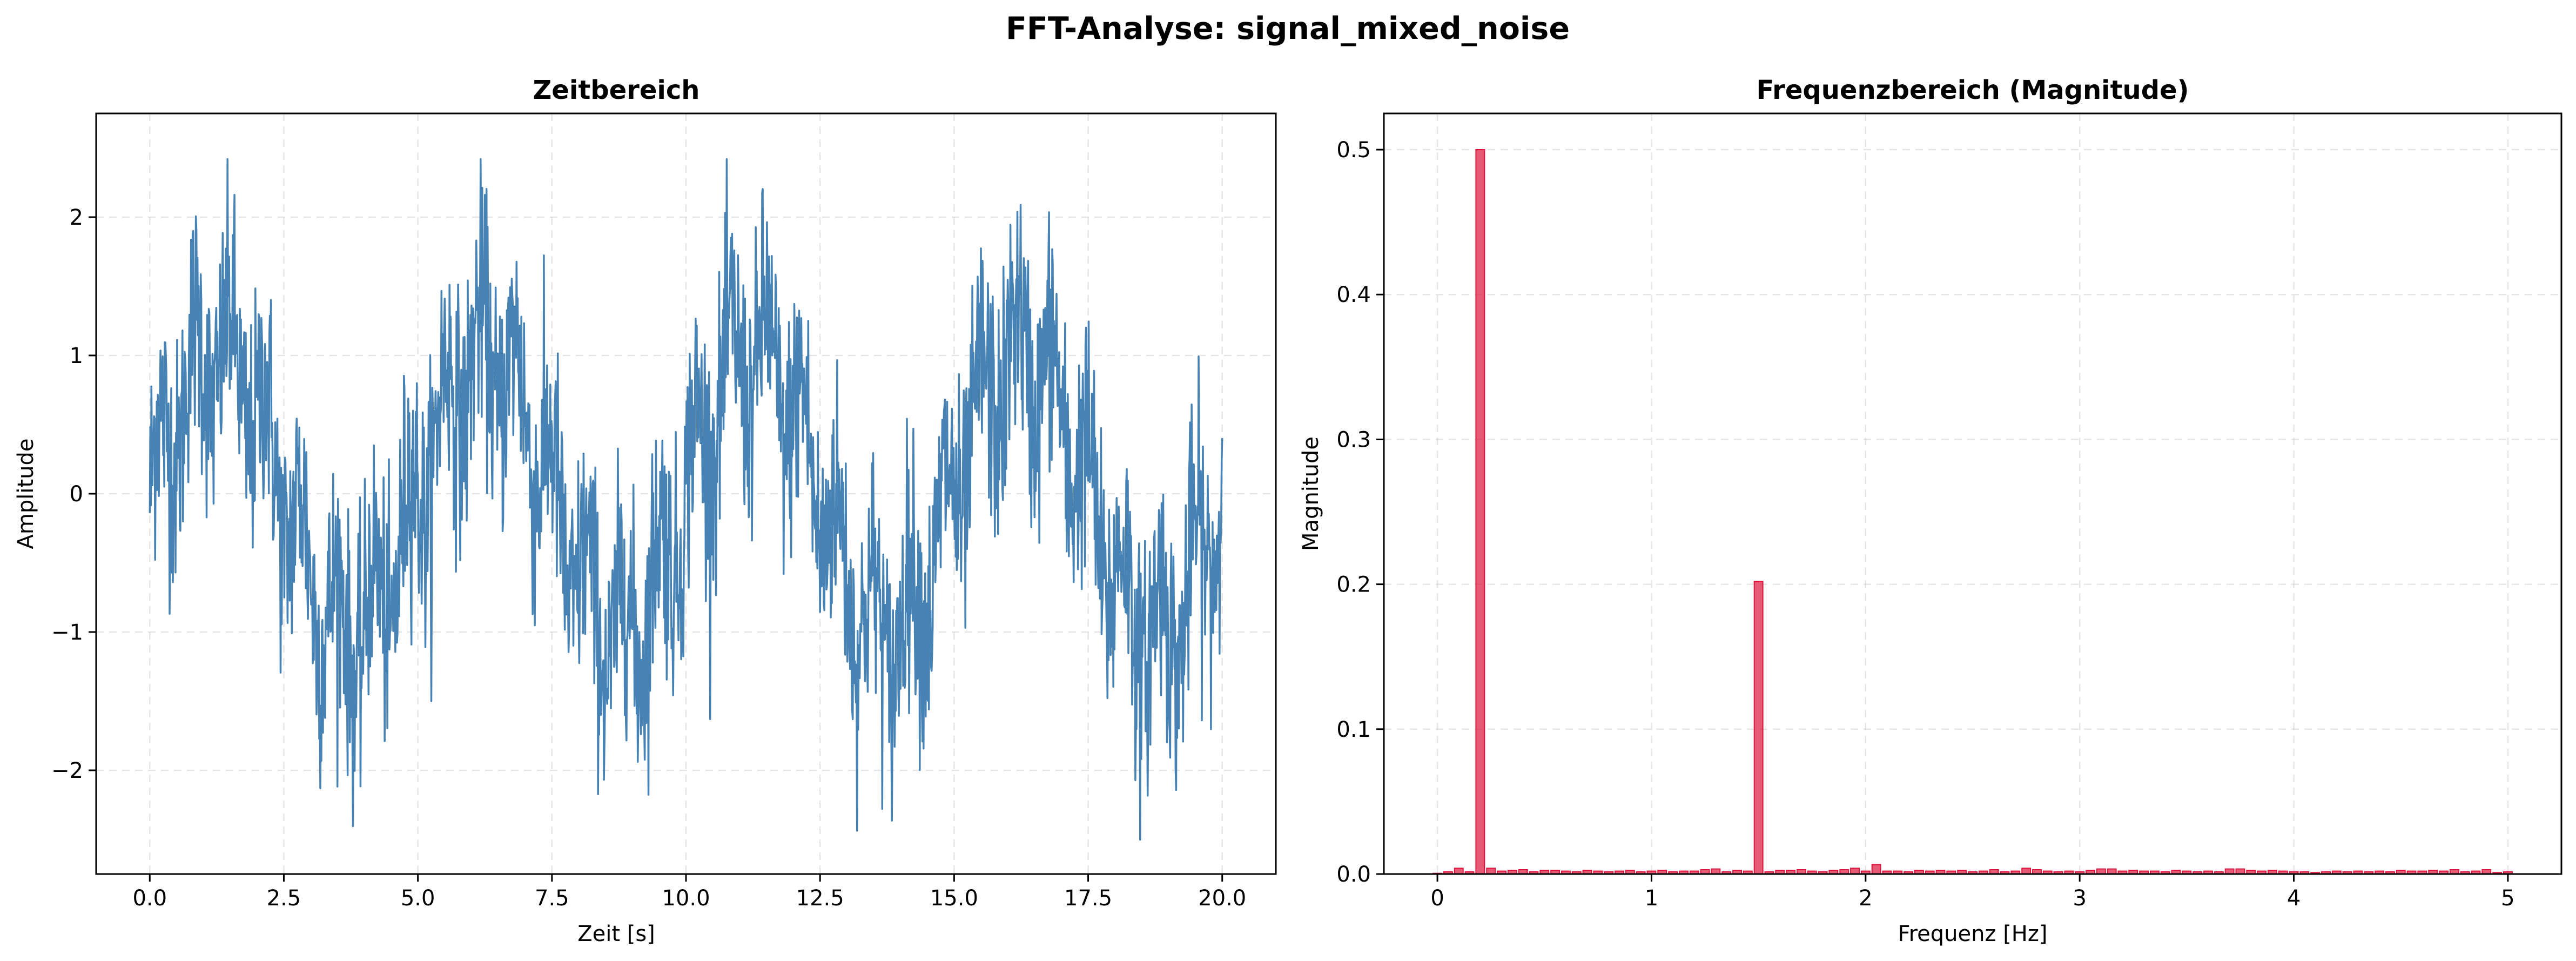  What do you see at coordinates (76, 217) in the screenshot?
I see `time-domain-ytick-label: 2` at bounding box center [76, 217].